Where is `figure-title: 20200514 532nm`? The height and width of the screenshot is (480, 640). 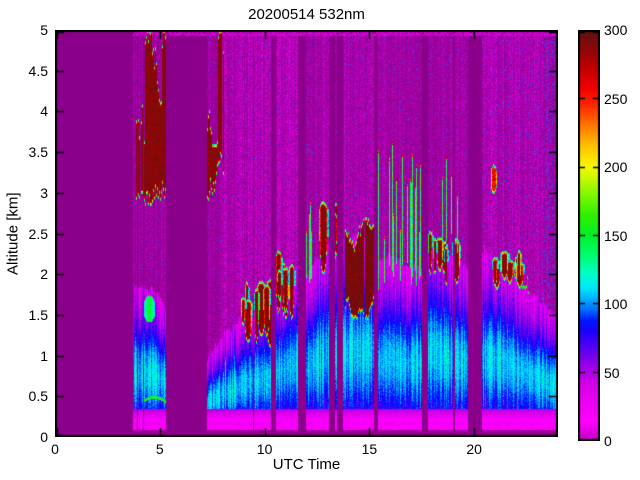 figure-title: 20200514 532nm is located at coordinates (306, 14).